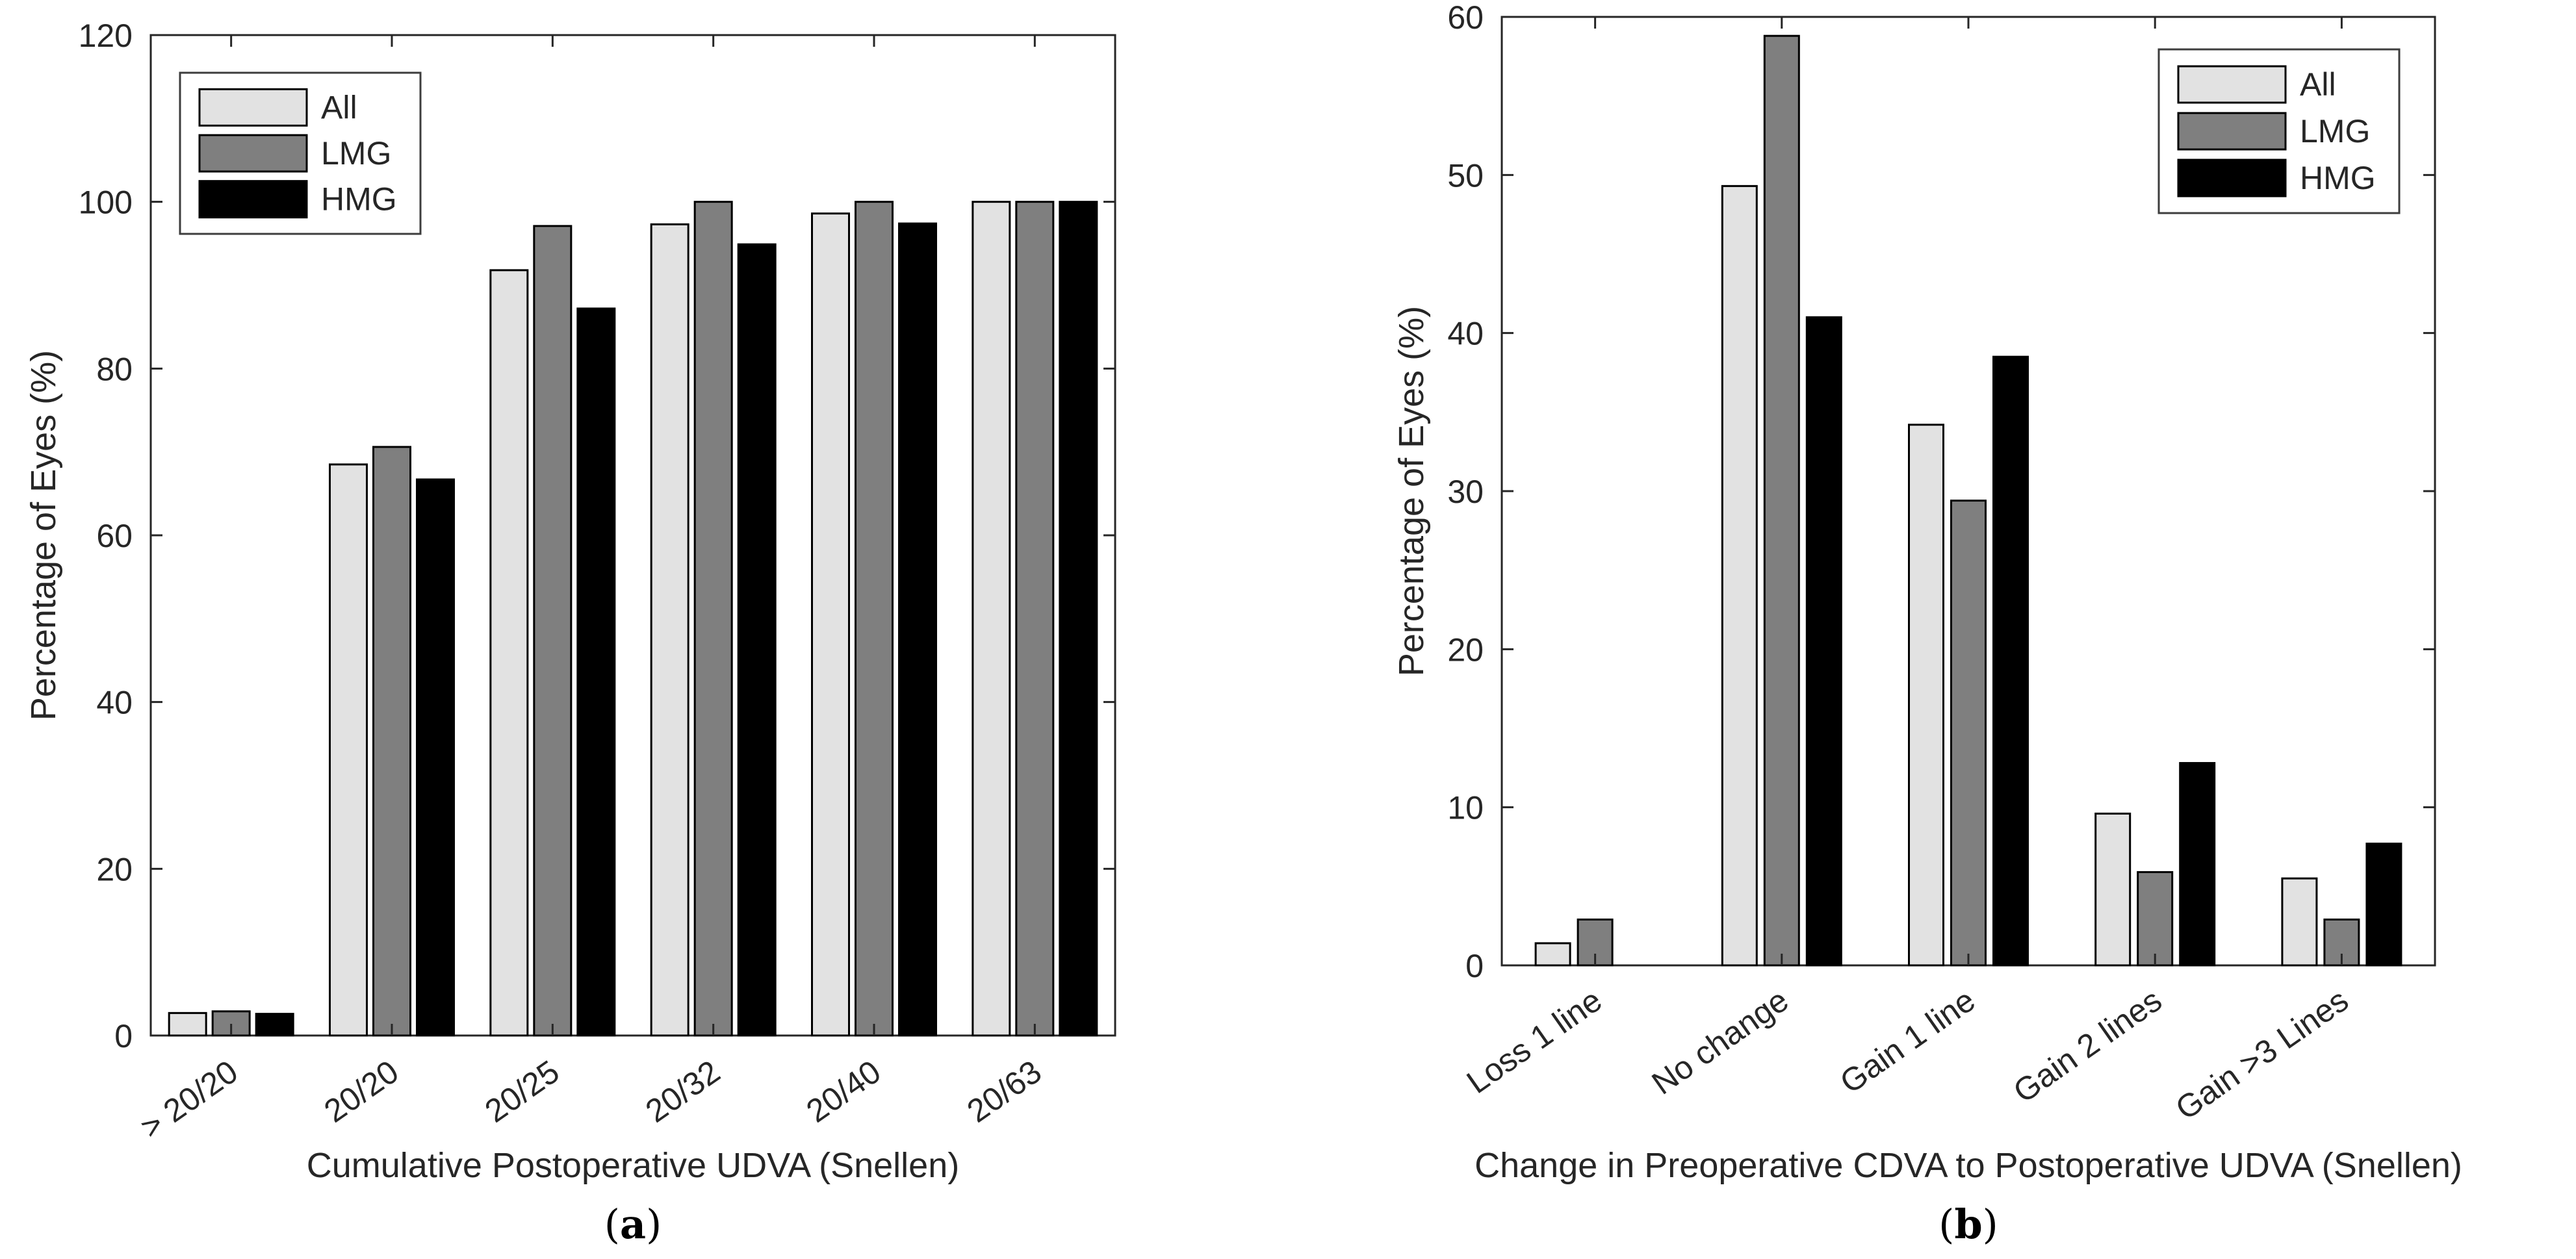 This screenshot has width=2576, height=1259. I want to click on x-tick-label: Gain >3 Lines, so click(2262, 1054).